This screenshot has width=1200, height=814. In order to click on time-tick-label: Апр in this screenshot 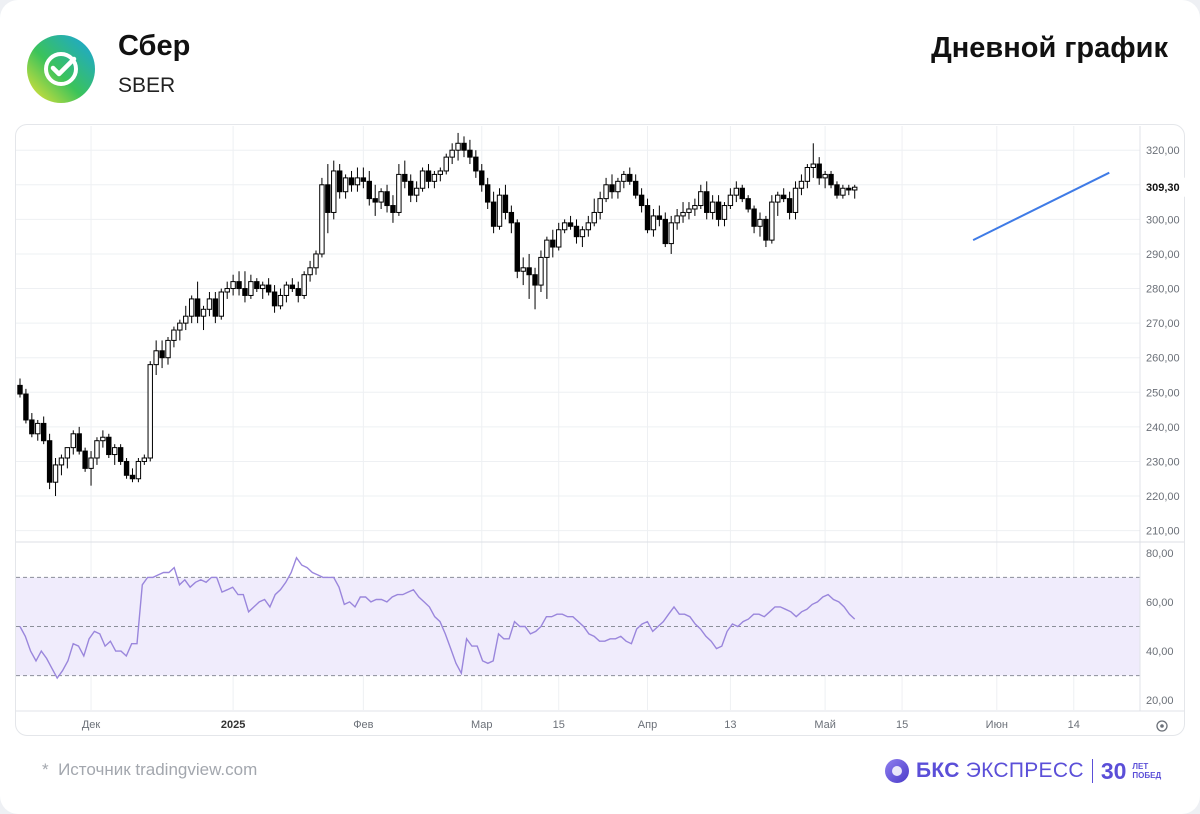, I will do `click(647, 725)`.